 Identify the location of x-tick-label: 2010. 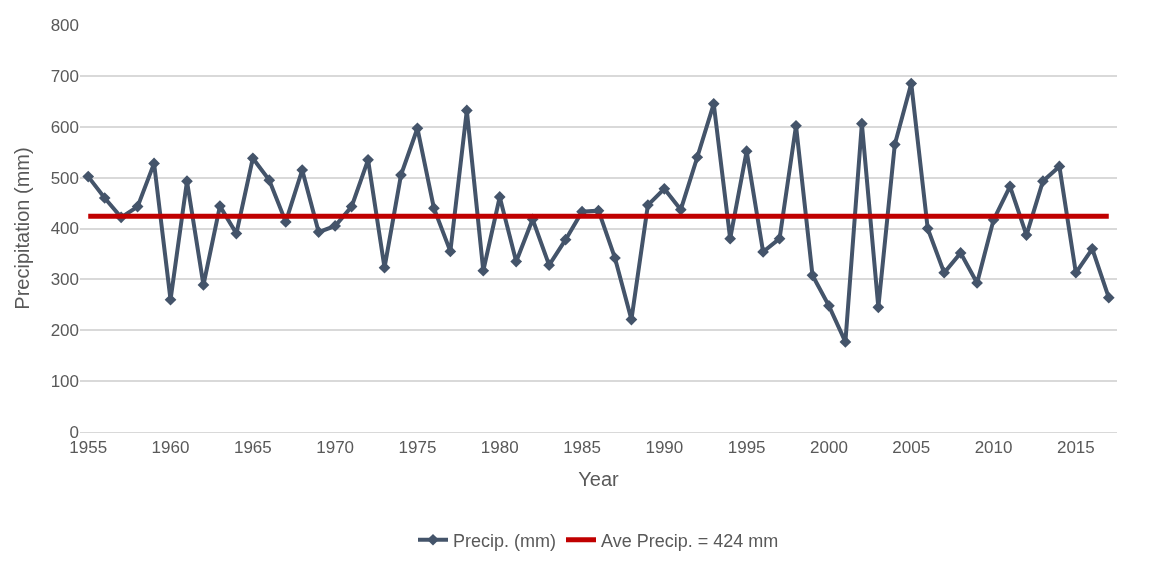
(993, 448).